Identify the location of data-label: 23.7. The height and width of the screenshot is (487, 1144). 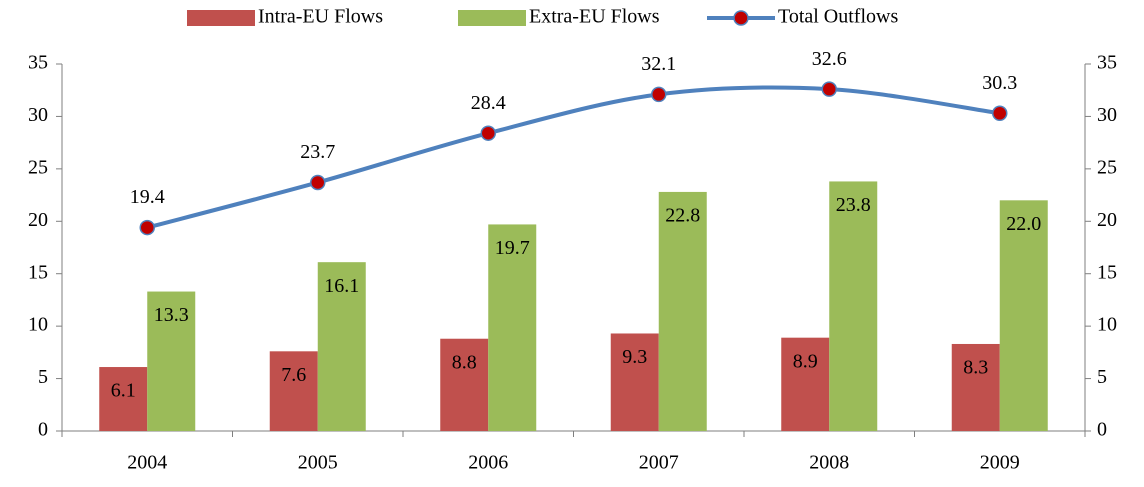
(317, 152).